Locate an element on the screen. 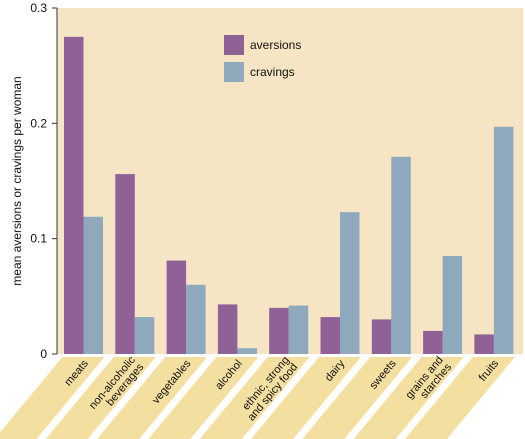 The height and width of the screenshot is (439, 525). y-axis-title: mean aversions or cravings per woman is located at coordinates (17, 180).